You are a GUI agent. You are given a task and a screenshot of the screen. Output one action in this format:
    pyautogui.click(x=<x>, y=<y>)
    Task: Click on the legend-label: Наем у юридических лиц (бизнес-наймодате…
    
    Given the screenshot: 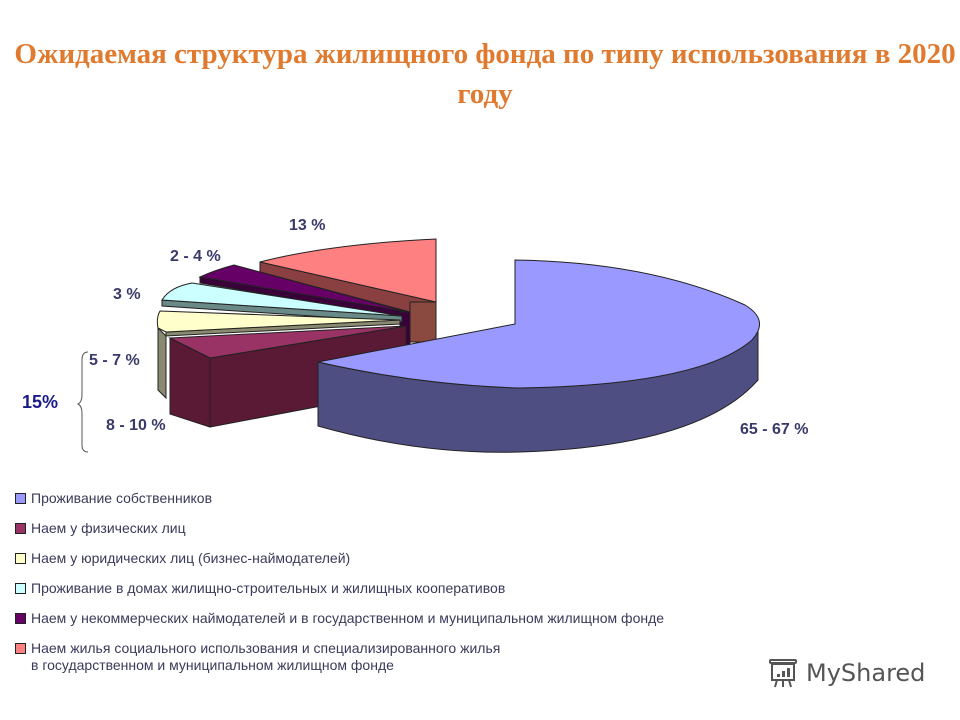 What is the action you would take?
    pyautogui.click(x=191, y=558)
    